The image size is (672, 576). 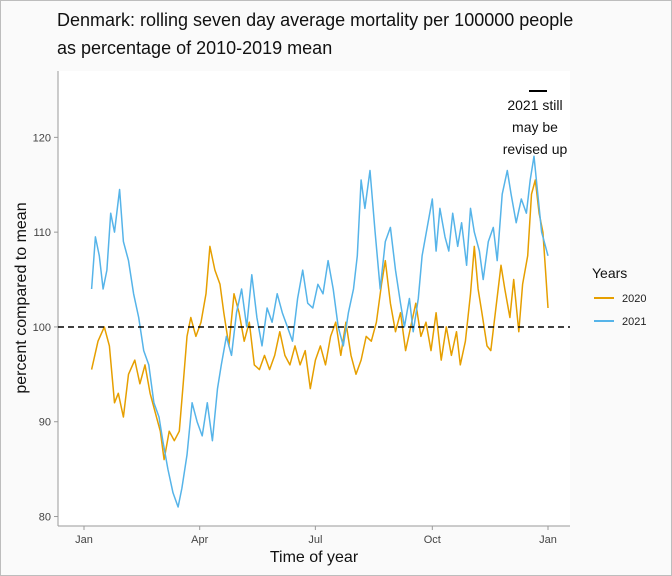 What do you see at coordinates (609, 273) in the screenshot?
I see `legend-title: Years` at bounding box center [609, 273].